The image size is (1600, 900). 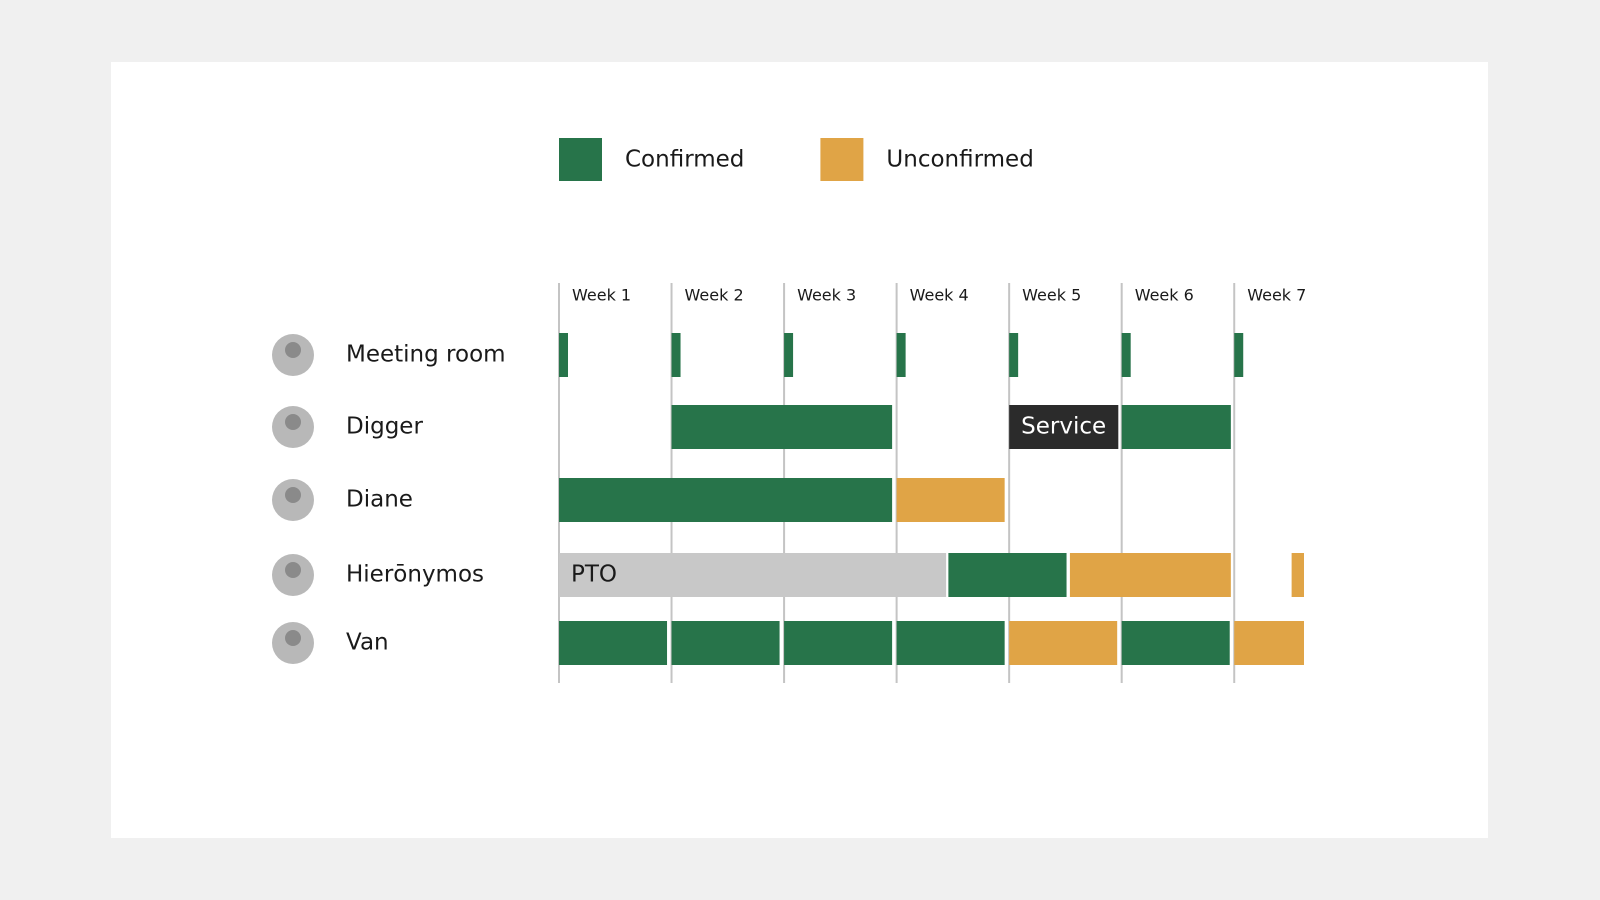 What do you see at coordinates (1051, 295) in the screenshot?
I see `week-label: Week 5` at bounding box center [1051, 295].